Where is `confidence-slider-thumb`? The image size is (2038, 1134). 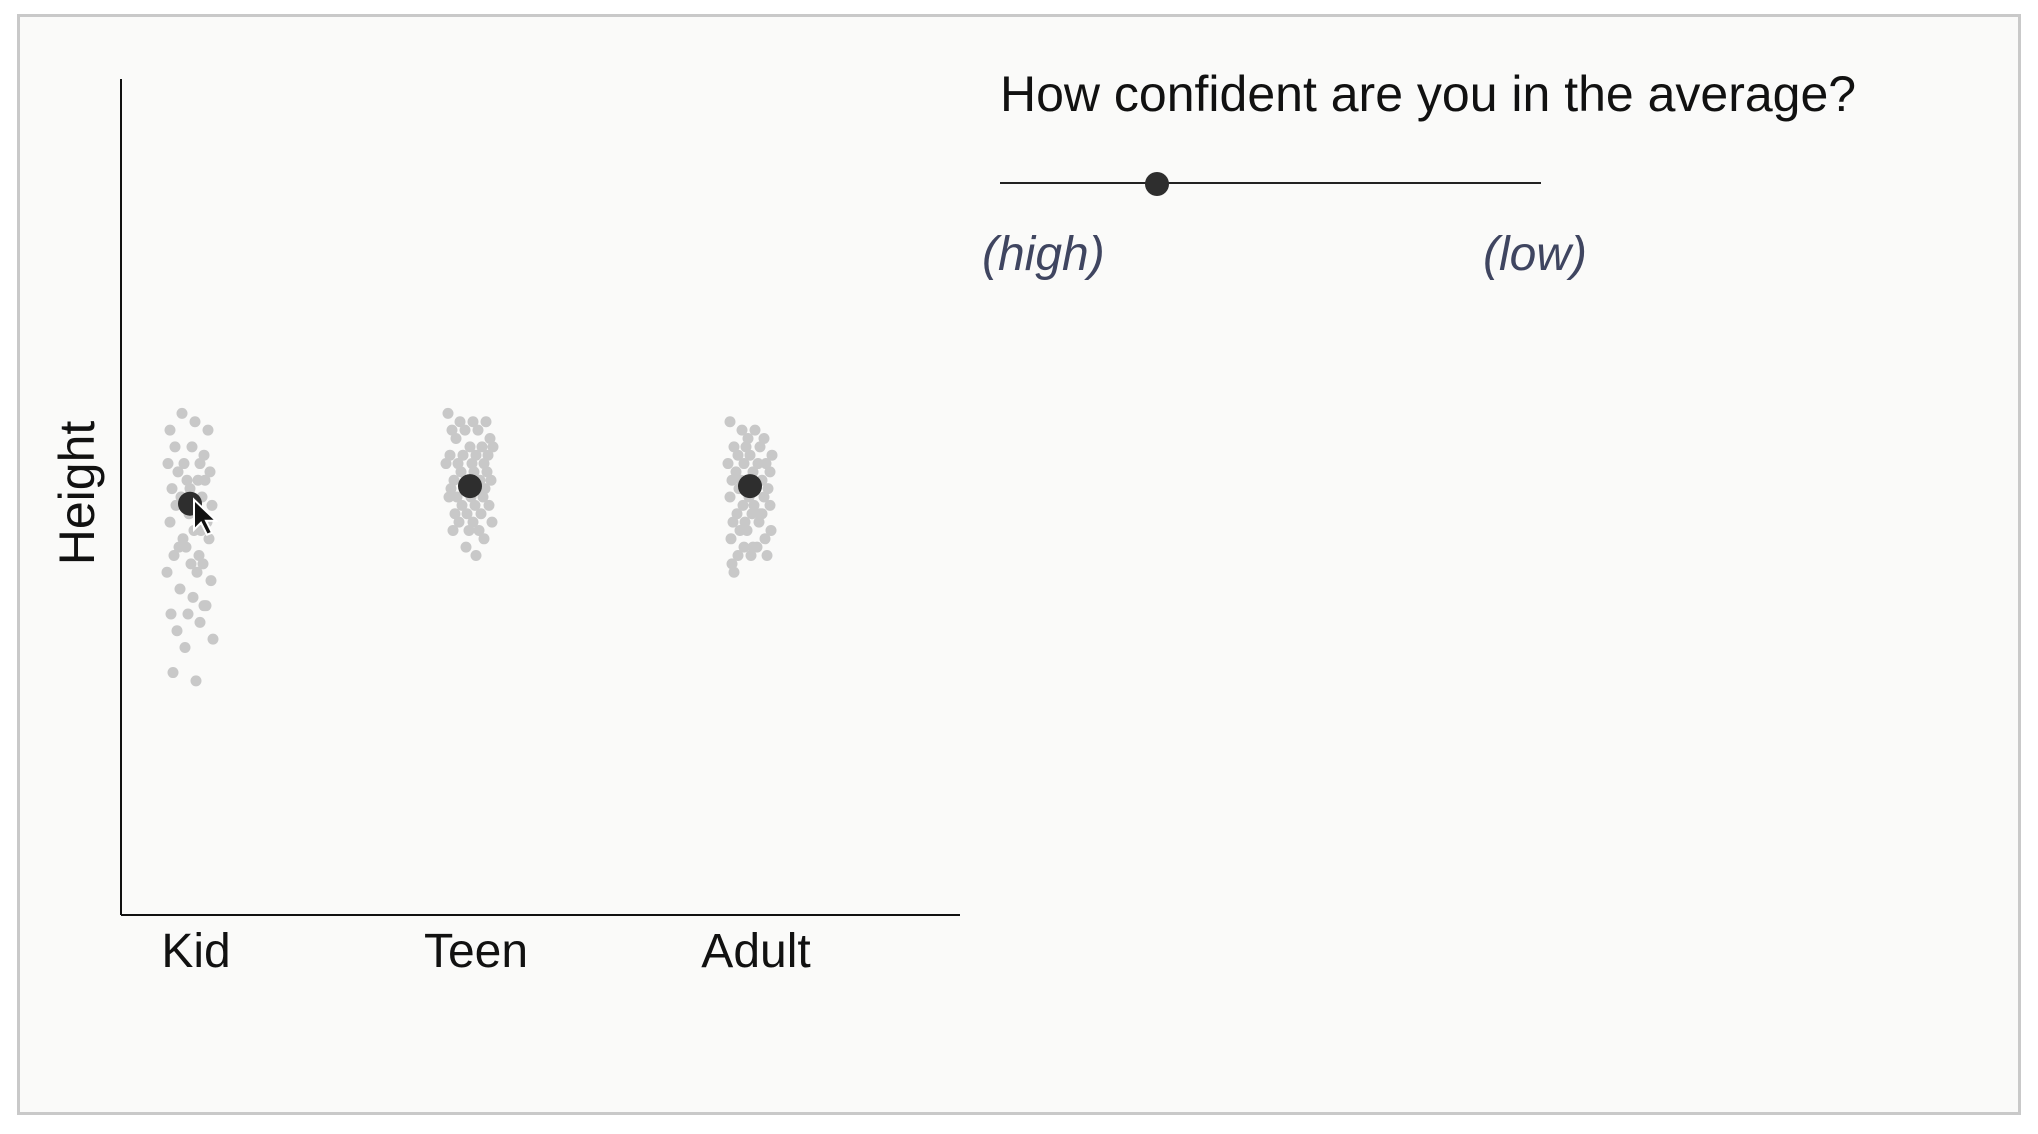 confidence-slider-thumb is located at coordinates (1156, 184).